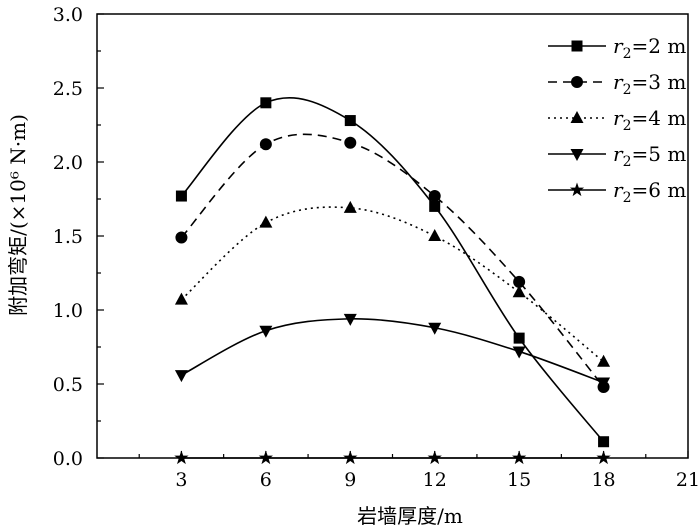 The width and height of the screenshot is (700, 531). I want to click on legend-item: r2=5 m, so click(617, 156).